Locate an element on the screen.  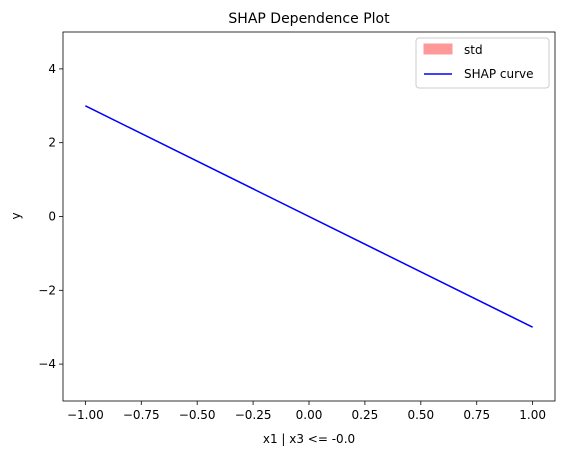
x-axis-ticks: −1.00 −0.75 −0.50 −0.25 0.00 0.25 0.50 0.75 1.00 is located at coordinates (306, 411).